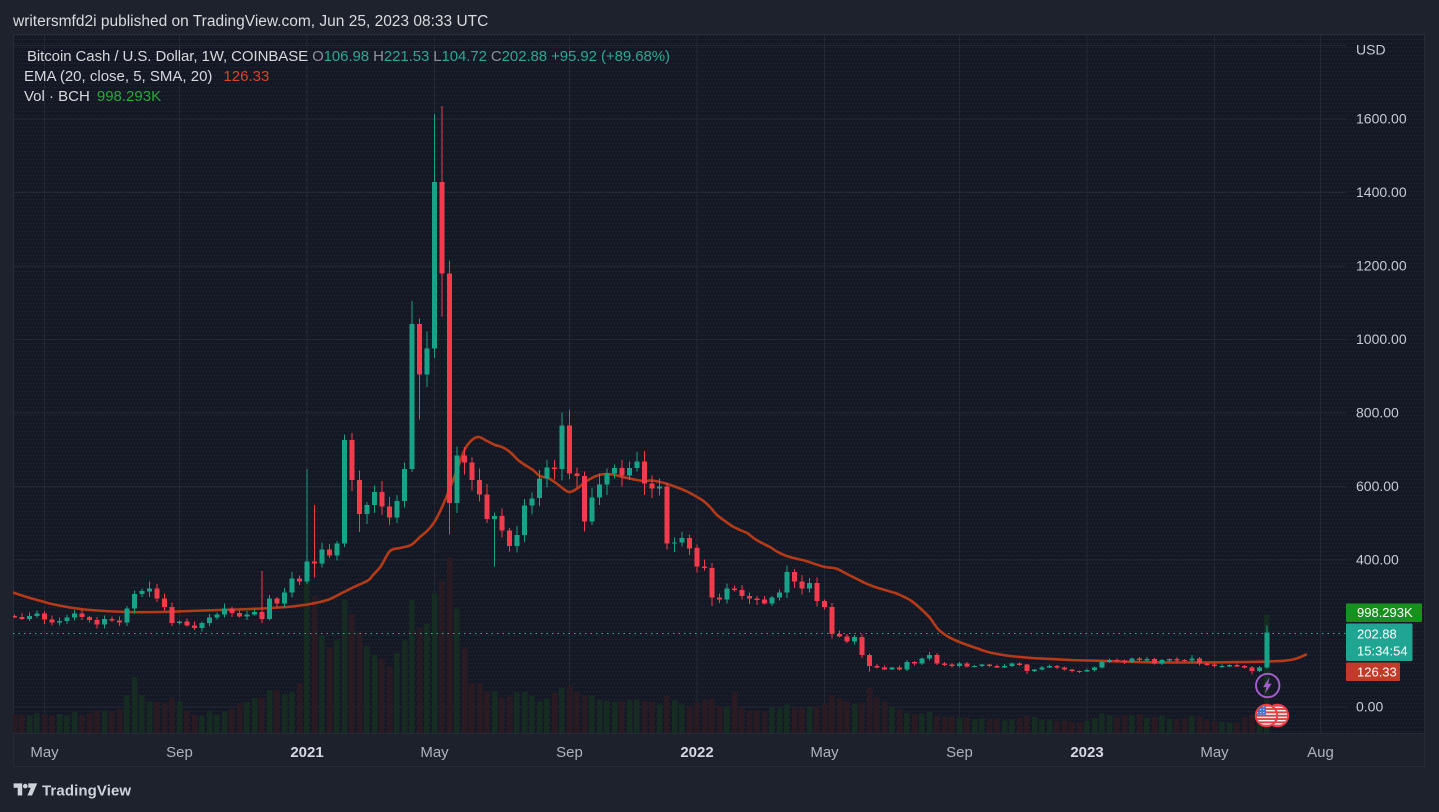  Describe the element at coordinates (306, 752) in the screenshot. I see `svg-text: 2021` at that location.